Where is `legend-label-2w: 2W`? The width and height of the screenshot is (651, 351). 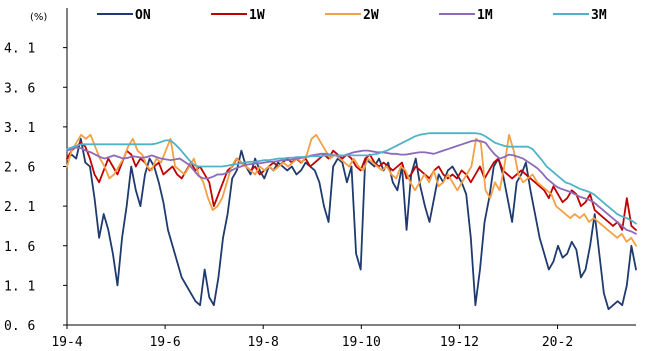 legend-label-2w: 2W is located at coordinates (371, 15).